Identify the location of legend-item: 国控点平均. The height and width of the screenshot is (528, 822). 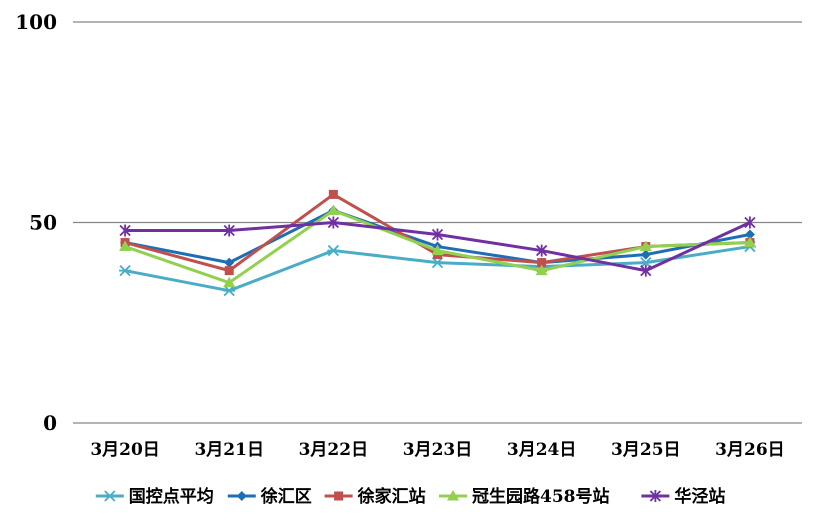
(154, 496).